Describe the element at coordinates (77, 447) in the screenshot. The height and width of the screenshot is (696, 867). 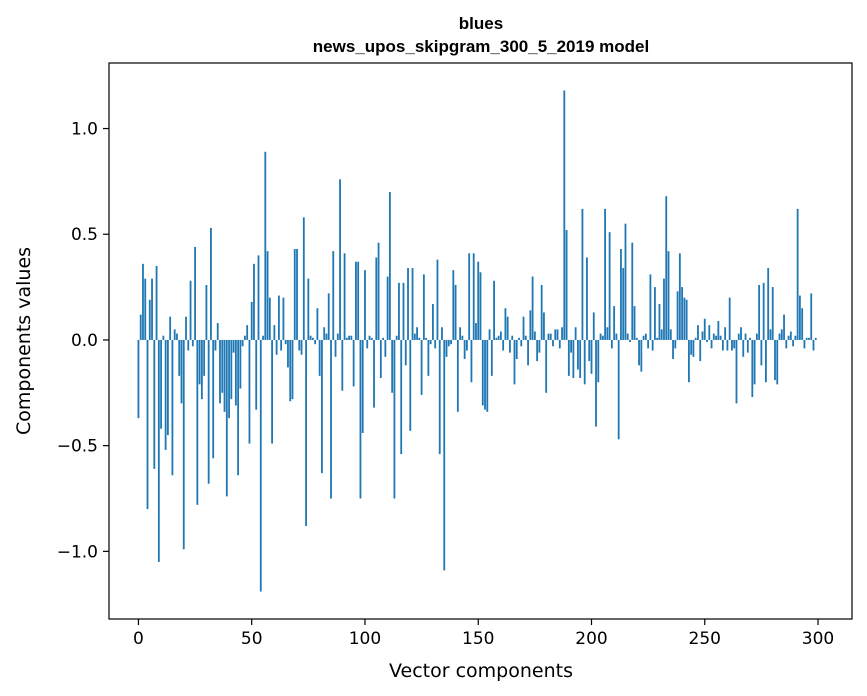
I see `y-tick-label: −0.5` at that location.